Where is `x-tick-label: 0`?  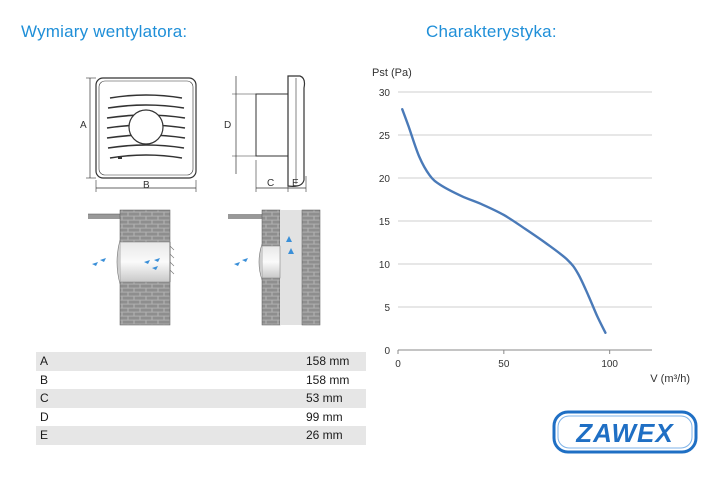 x-tick-label: 0 is located at coordinates (398, 364).